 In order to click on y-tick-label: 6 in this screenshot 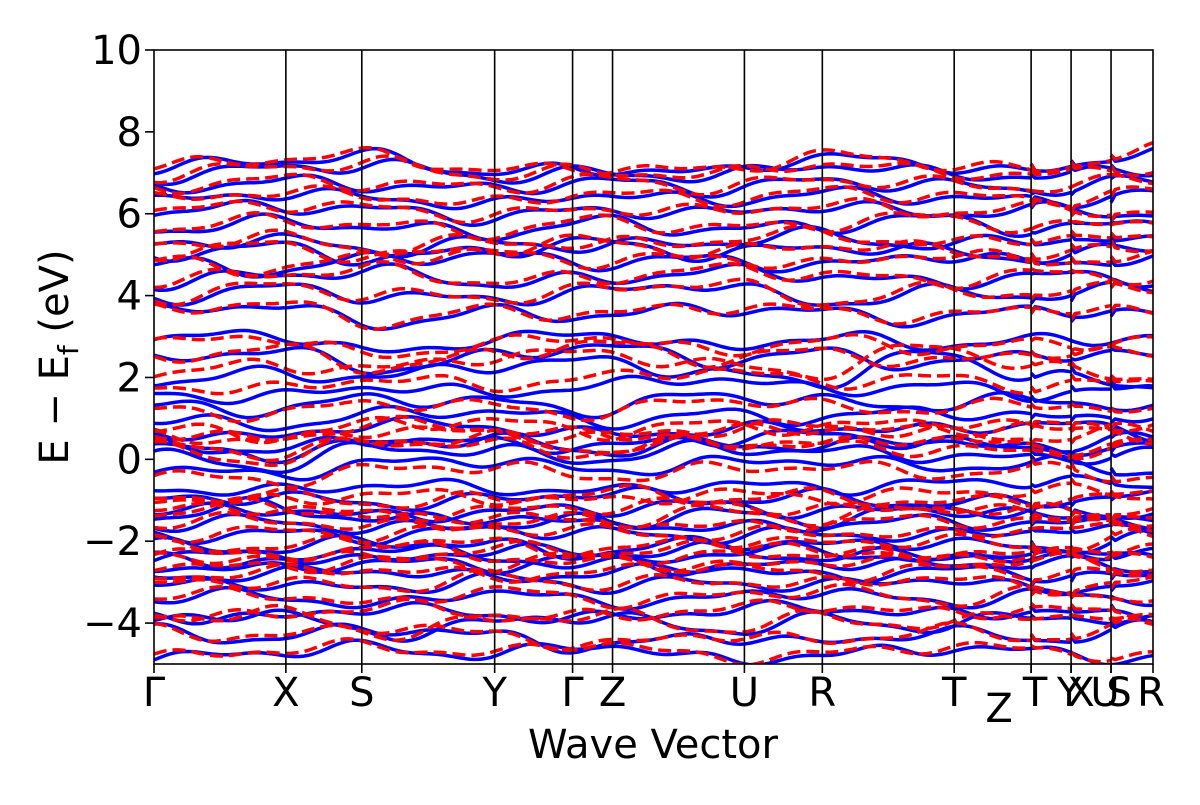, I will do `click(129, 215)`.